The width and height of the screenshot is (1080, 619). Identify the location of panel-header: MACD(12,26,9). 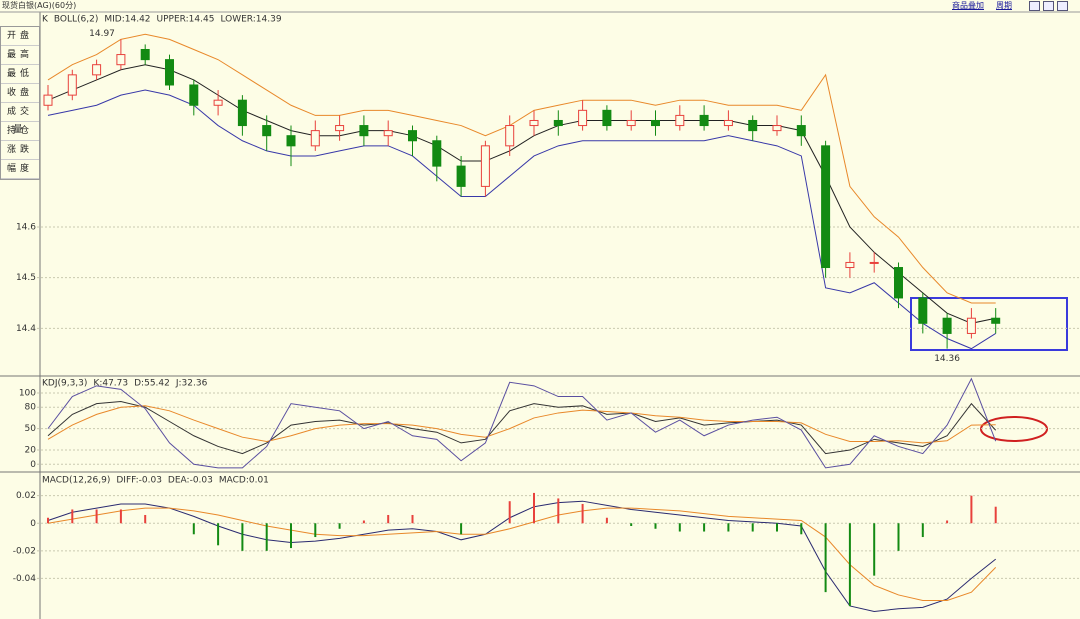
(76, 481).